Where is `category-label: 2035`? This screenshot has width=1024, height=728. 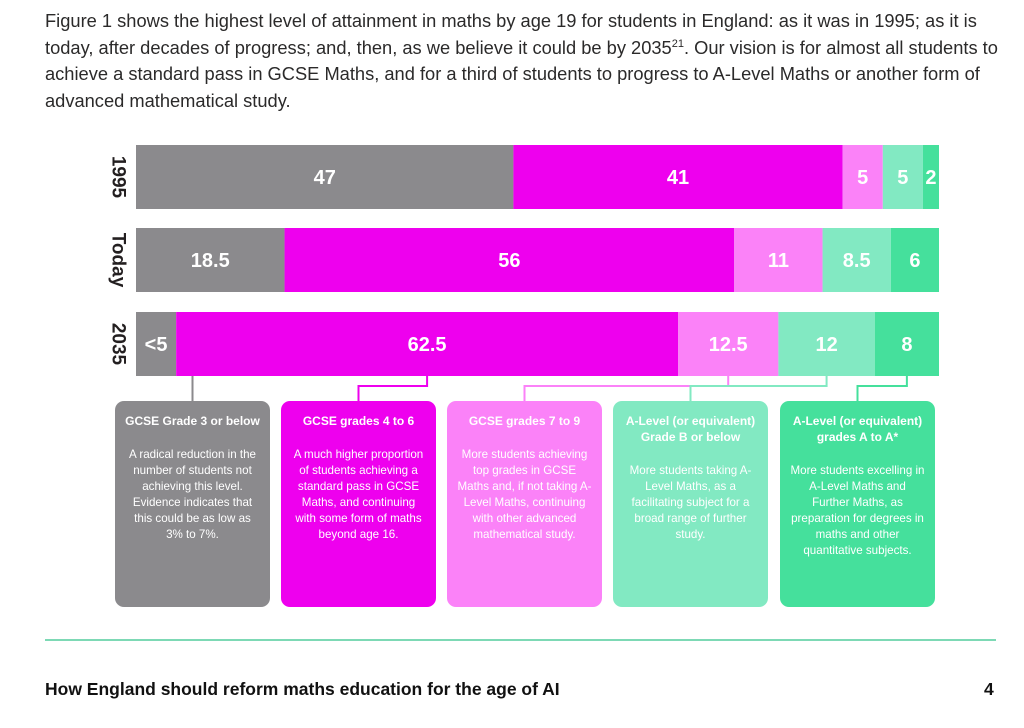
category-label: 2035 is located at coordinates (118, 344).